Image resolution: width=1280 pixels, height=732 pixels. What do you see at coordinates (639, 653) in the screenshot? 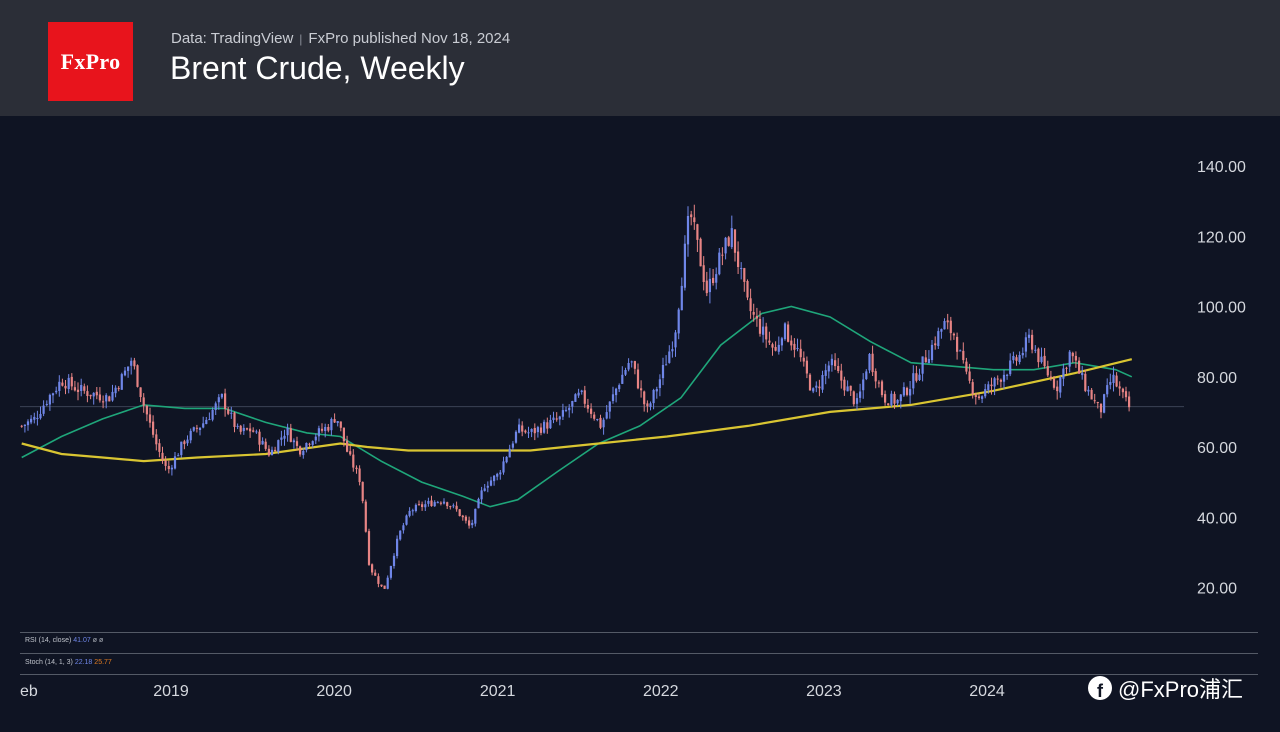
I see `stoch-pane-divider` at bounding box center [639, 653].